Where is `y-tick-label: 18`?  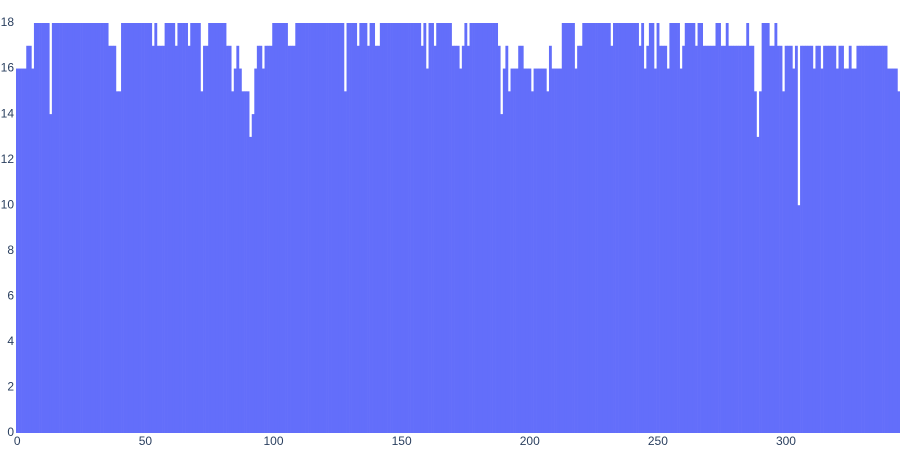
y-tick-label: 18 is located at coordinates (8, 22).